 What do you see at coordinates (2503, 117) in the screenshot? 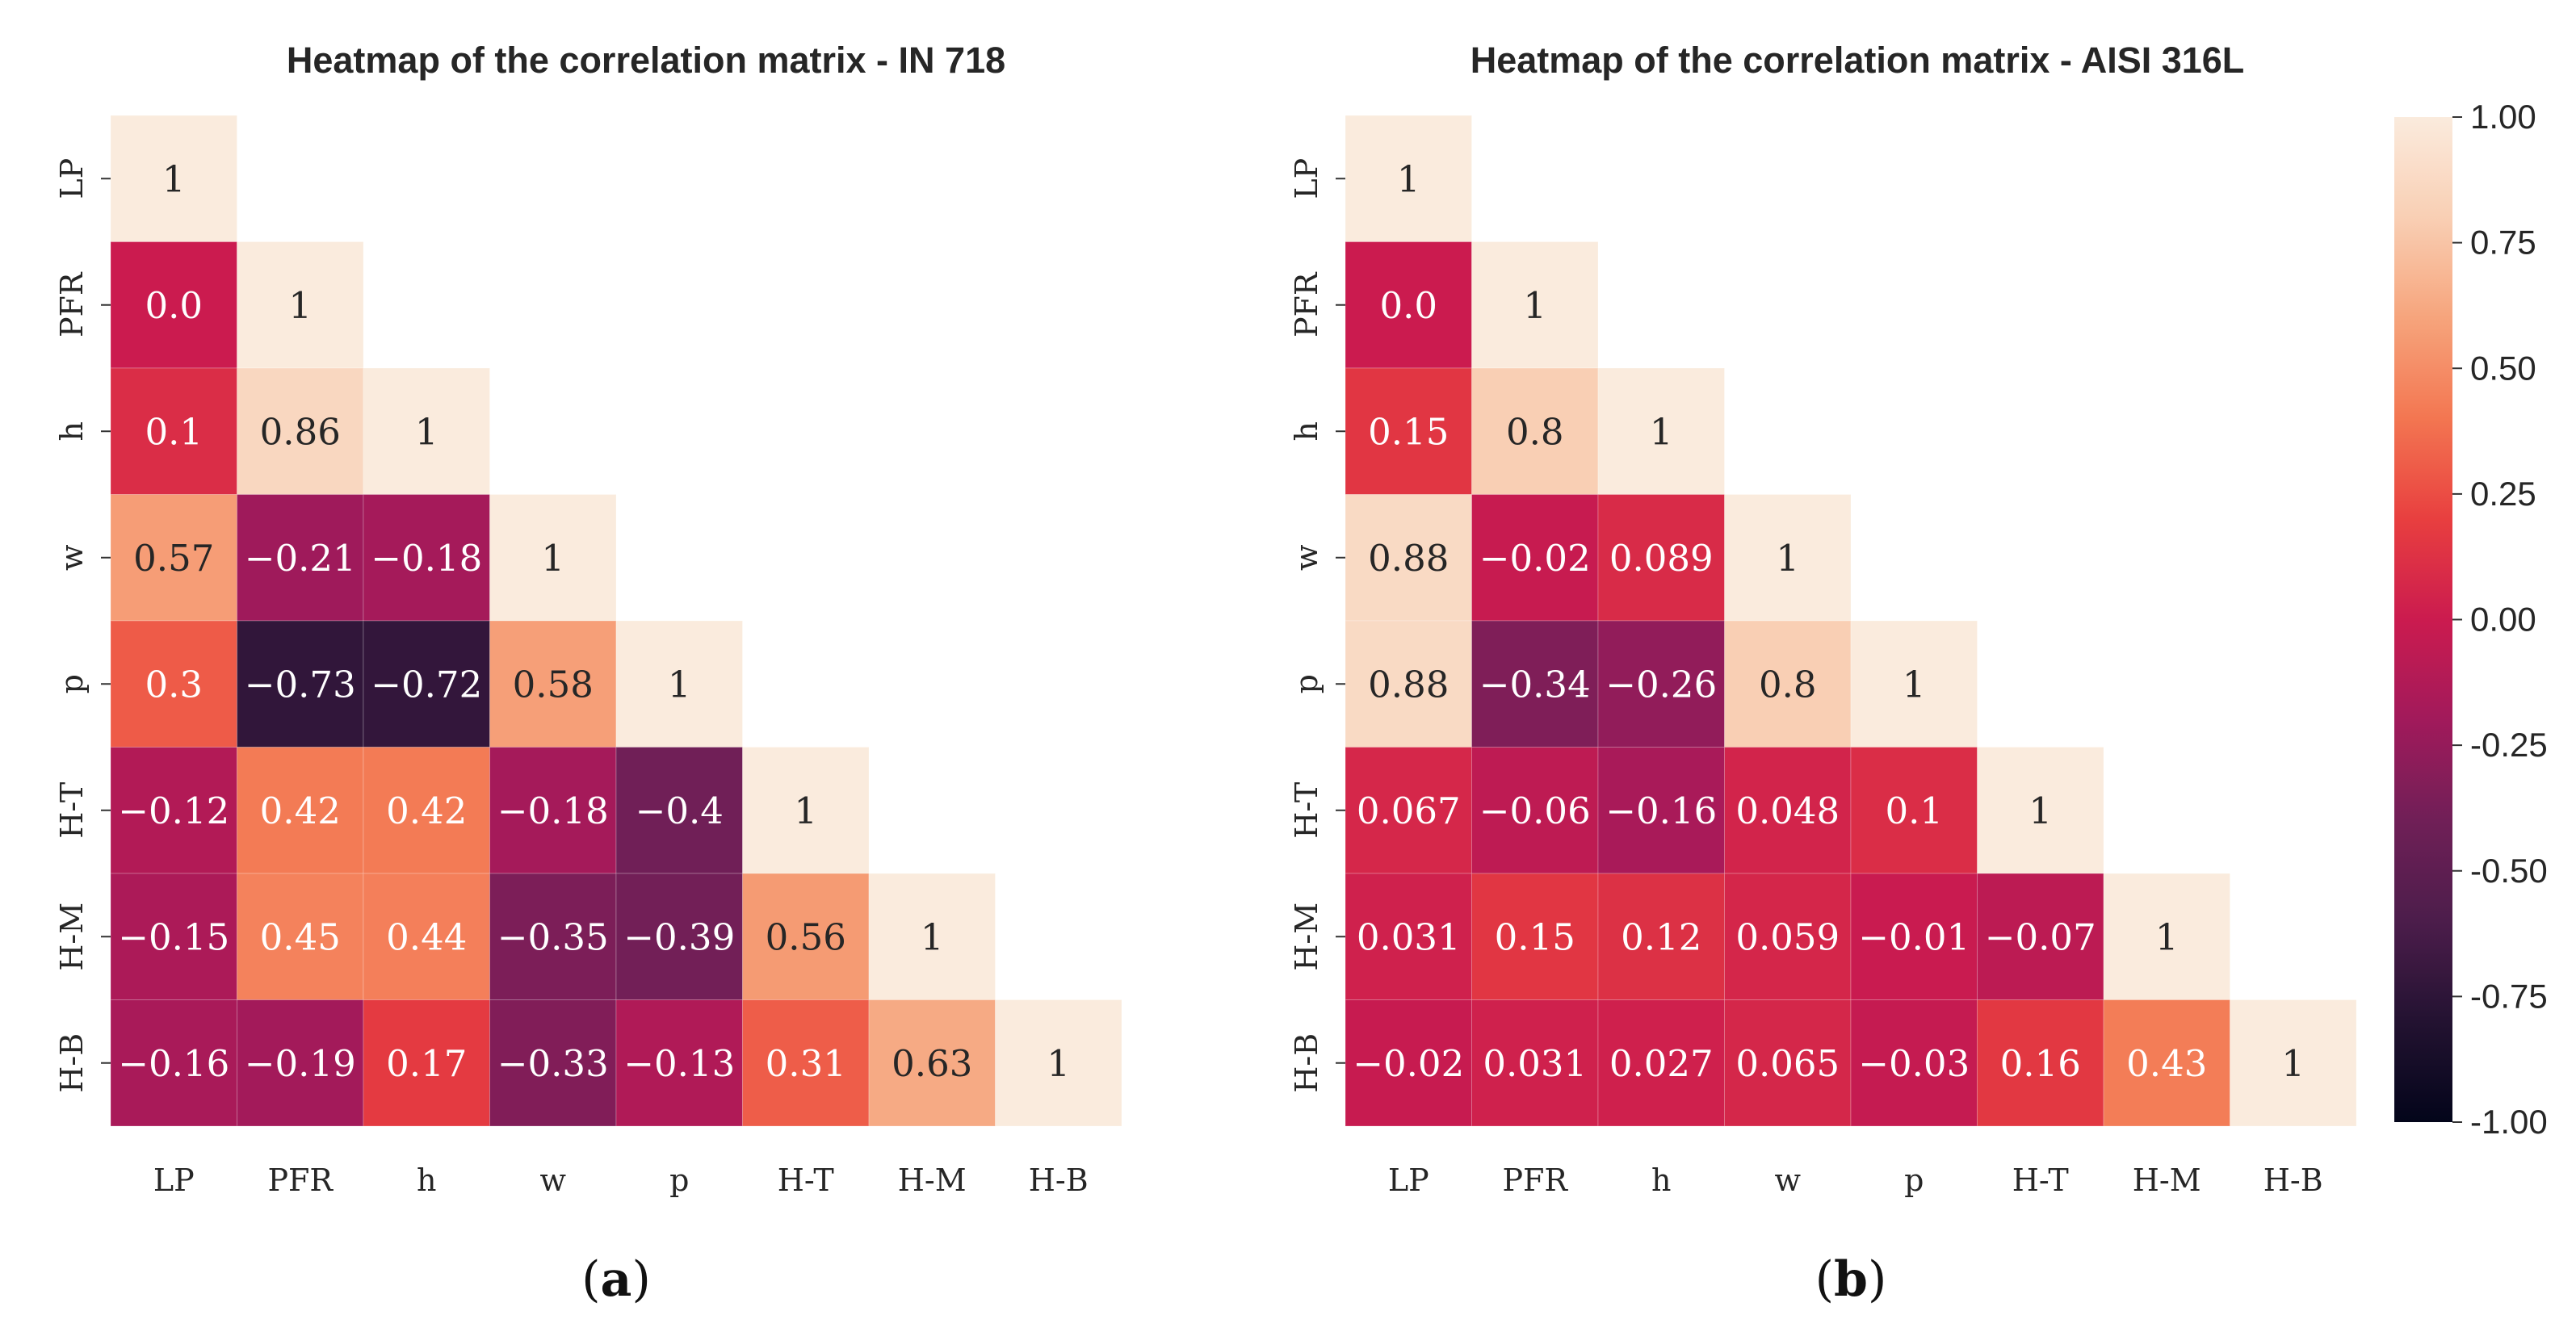
I see `colorbar-tick-label: 1.00` at bounding box center [2503, 117].